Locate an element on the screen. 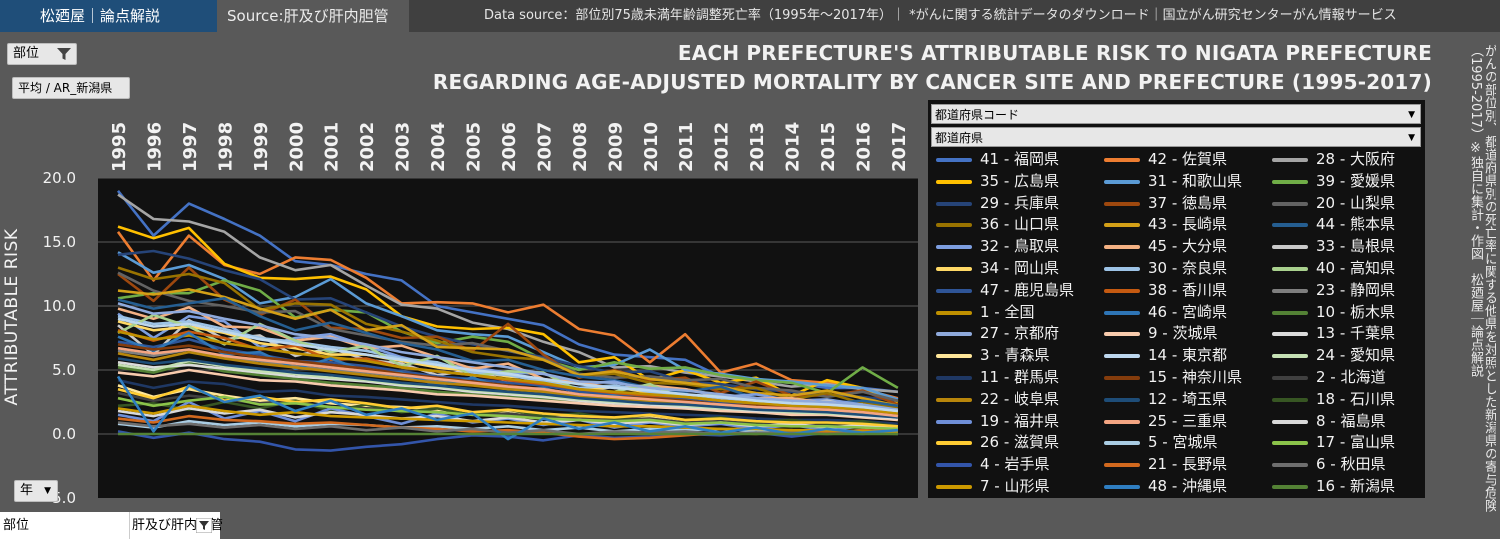  legend-label: 12 - 埼玉県 is located at coordinates (1188, 398).